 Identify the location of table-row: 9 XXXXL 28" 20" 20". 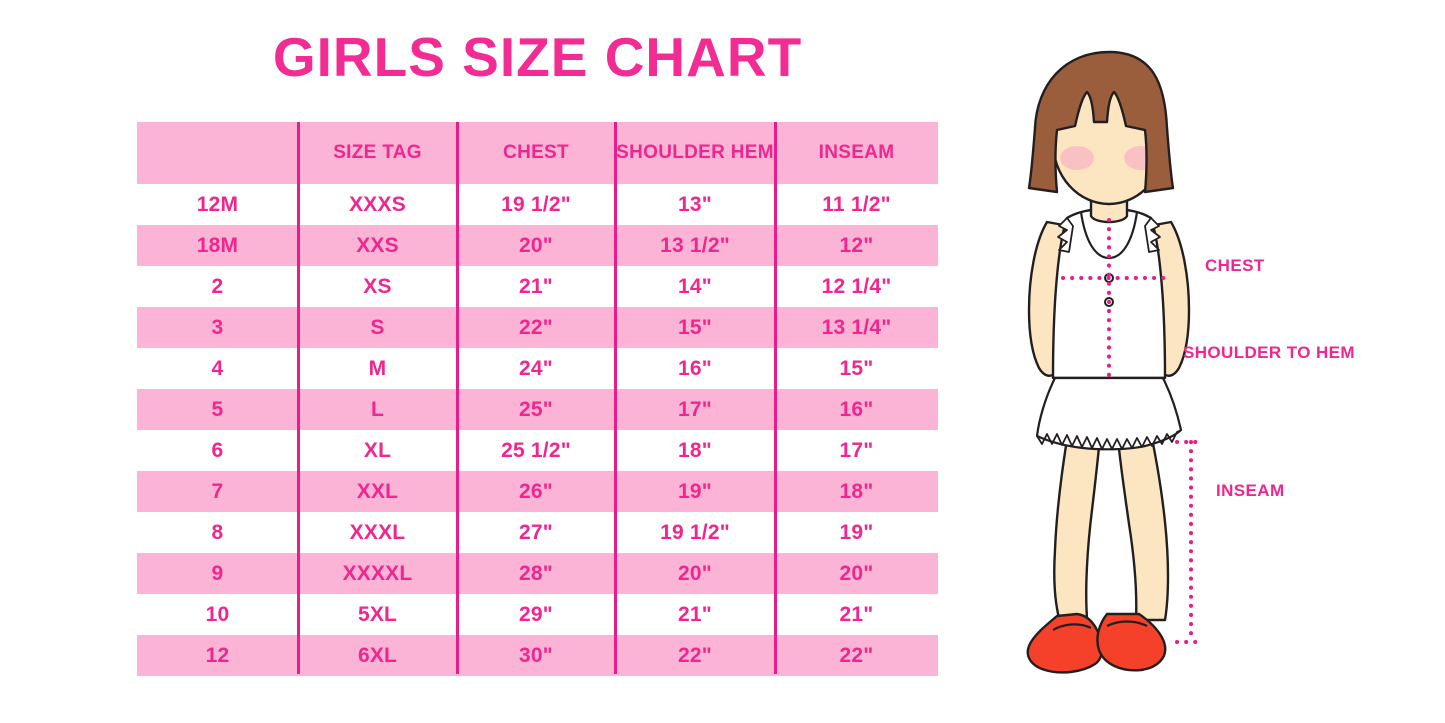
(537, 573).